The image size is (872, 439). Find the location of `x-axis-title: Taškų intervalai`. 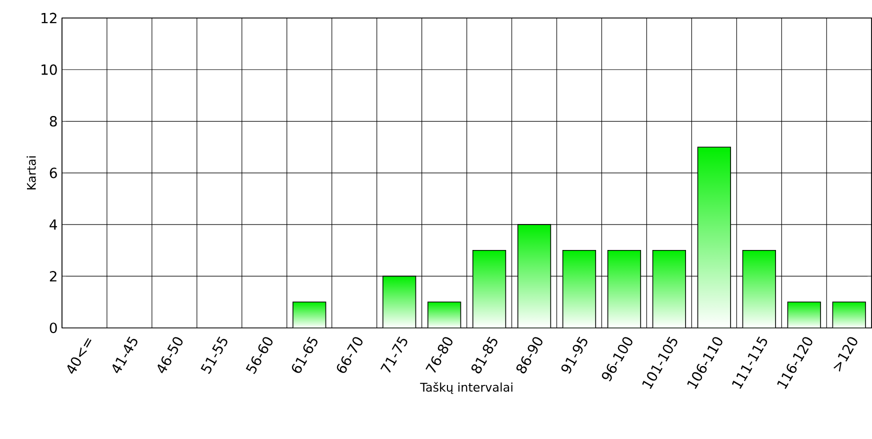

x-axis-title: Taškų intervalai is located at coordinates (466, 388).